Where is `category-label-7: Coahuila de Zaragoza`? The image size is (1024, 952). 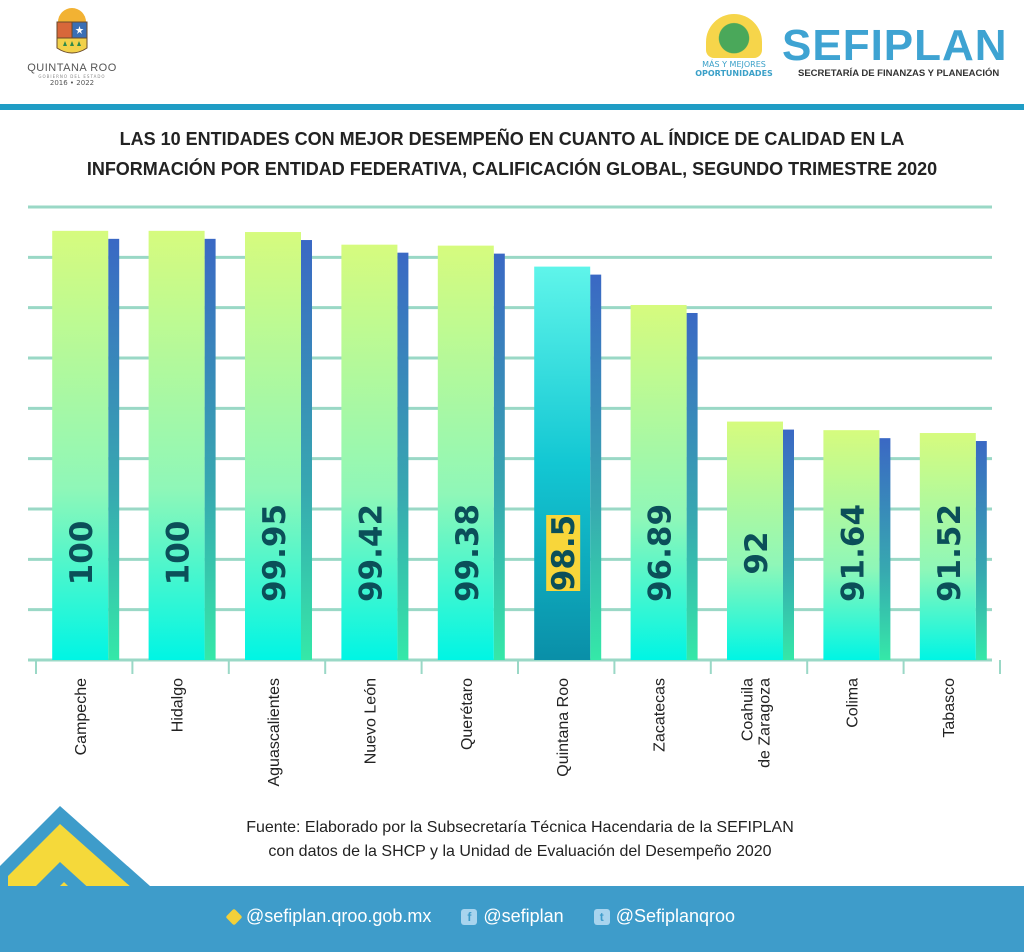 category-label-7: Coahuila de Zaragoza is located at coordinates (757, 723).